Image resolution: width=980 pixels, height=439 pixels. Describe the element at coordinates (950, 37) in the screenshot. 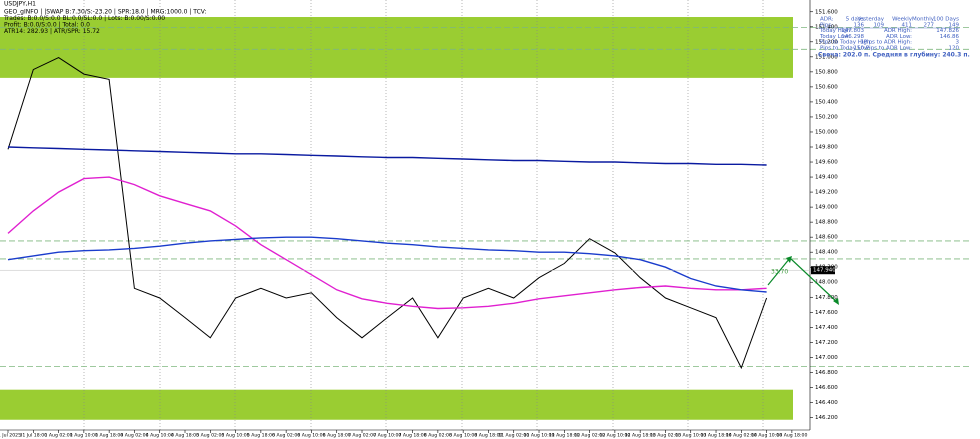

I see `stats-cell: 146.86` at that location.